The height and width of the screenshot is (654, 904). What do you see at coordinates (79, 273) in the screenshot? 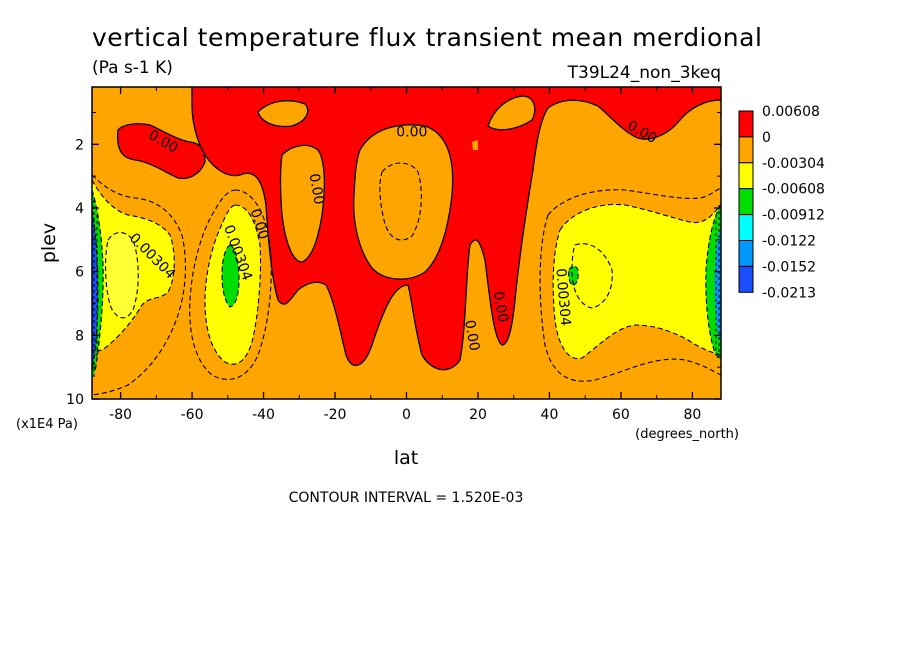
I see `y-tick-label: 6` at bounding box center [79, 273].